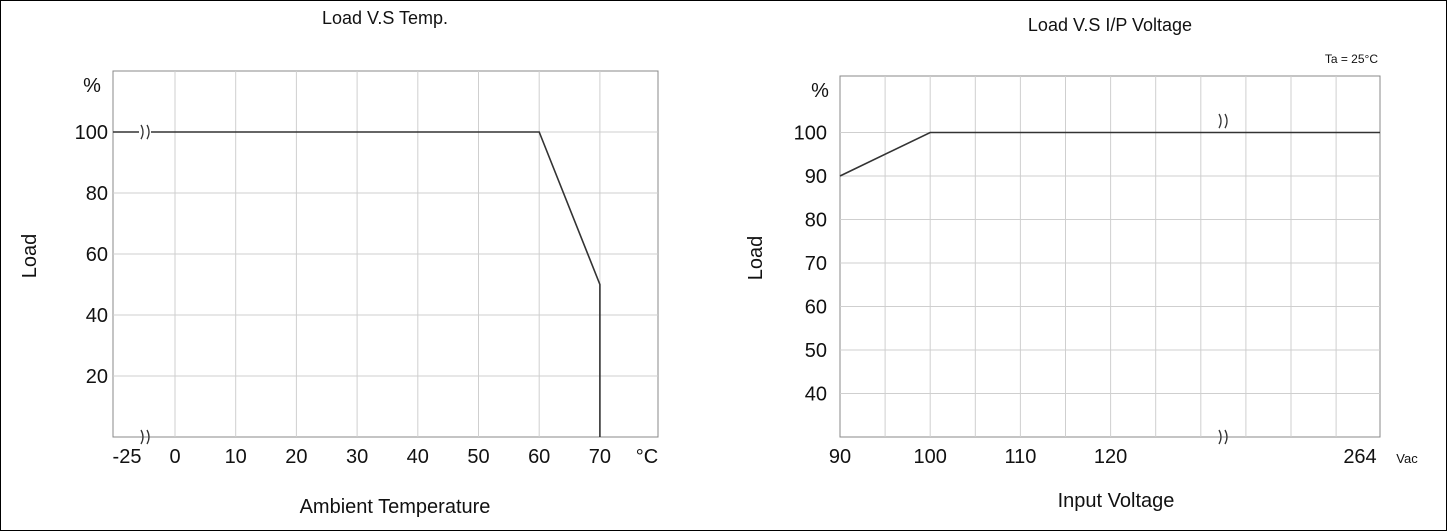 The image size is (1447, 531). What do you see at coordinates (236, 457) in the screenshot?
I see `x-tick-label: 10` at bounding box center [236, 457].